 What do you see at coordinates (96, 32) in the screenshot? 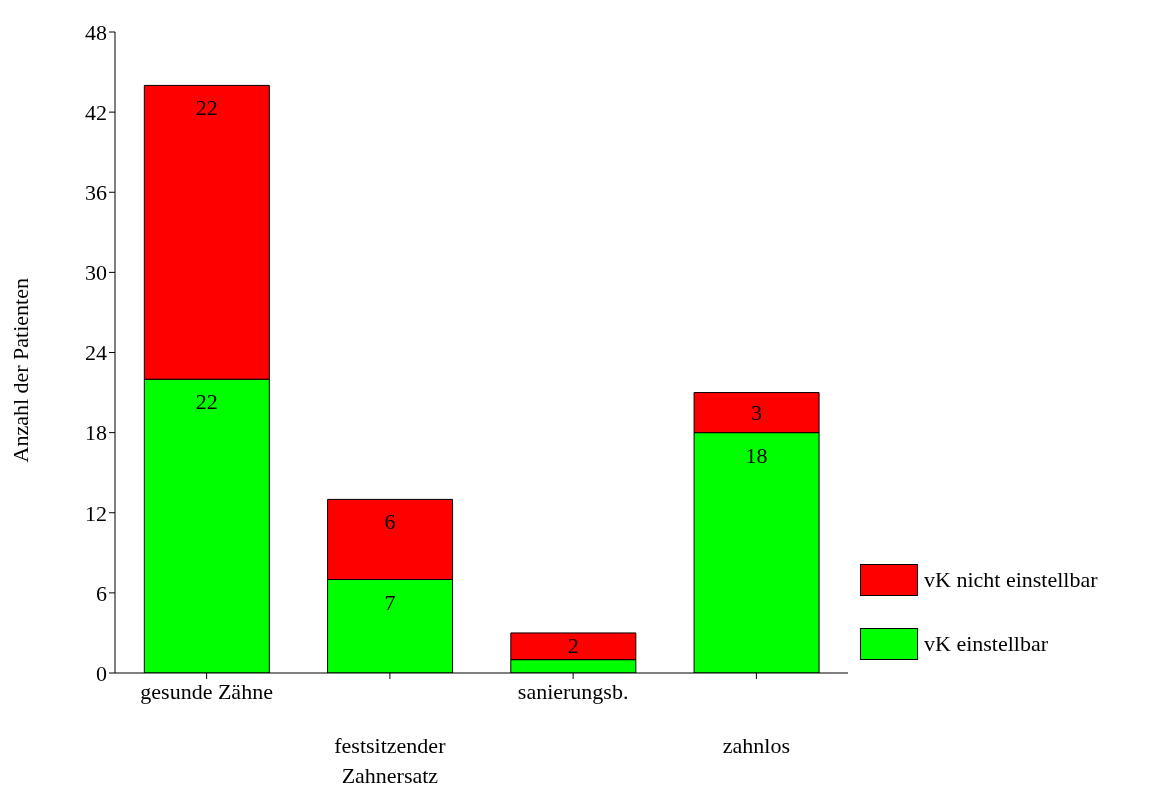
I see `y-tick-label: 48` at bounding box center [96, 32].